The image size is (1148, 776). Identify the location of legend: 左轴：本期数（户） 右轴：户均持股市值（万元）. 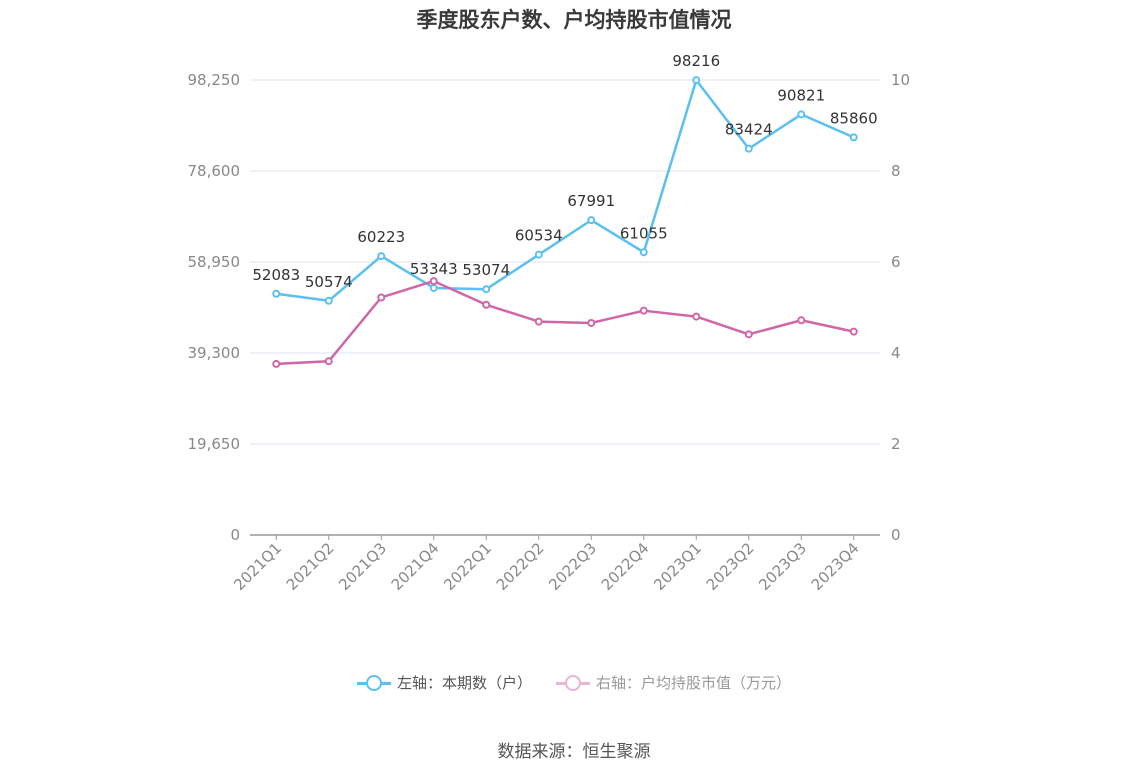
(574, 682).